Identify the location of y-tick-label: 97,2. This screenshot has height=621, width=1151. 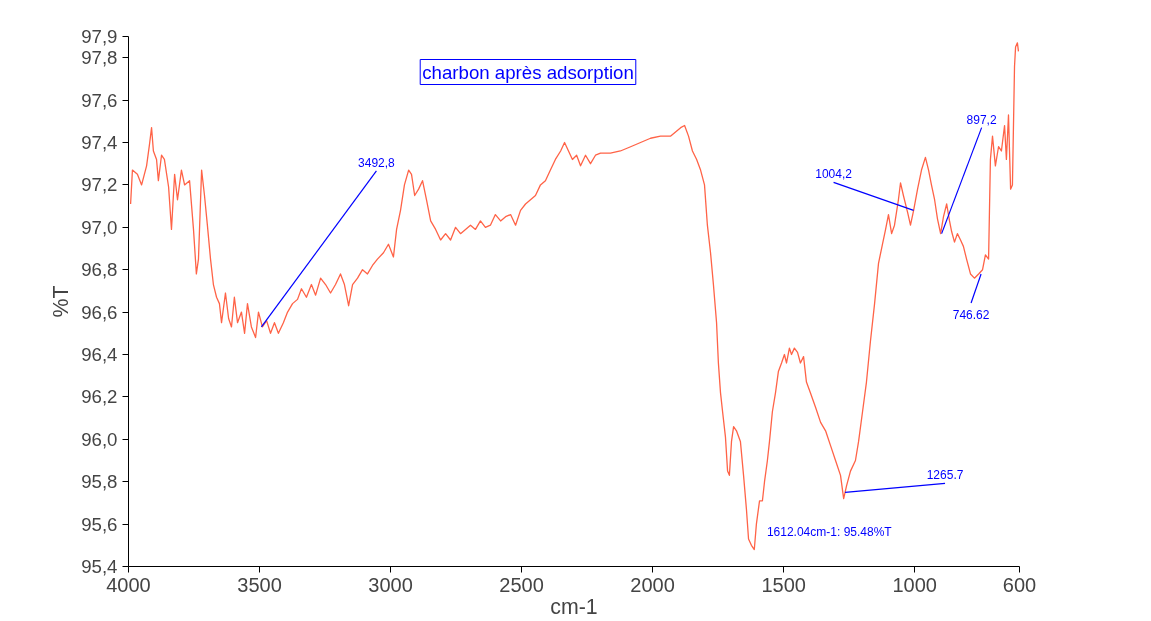
(99, 185).